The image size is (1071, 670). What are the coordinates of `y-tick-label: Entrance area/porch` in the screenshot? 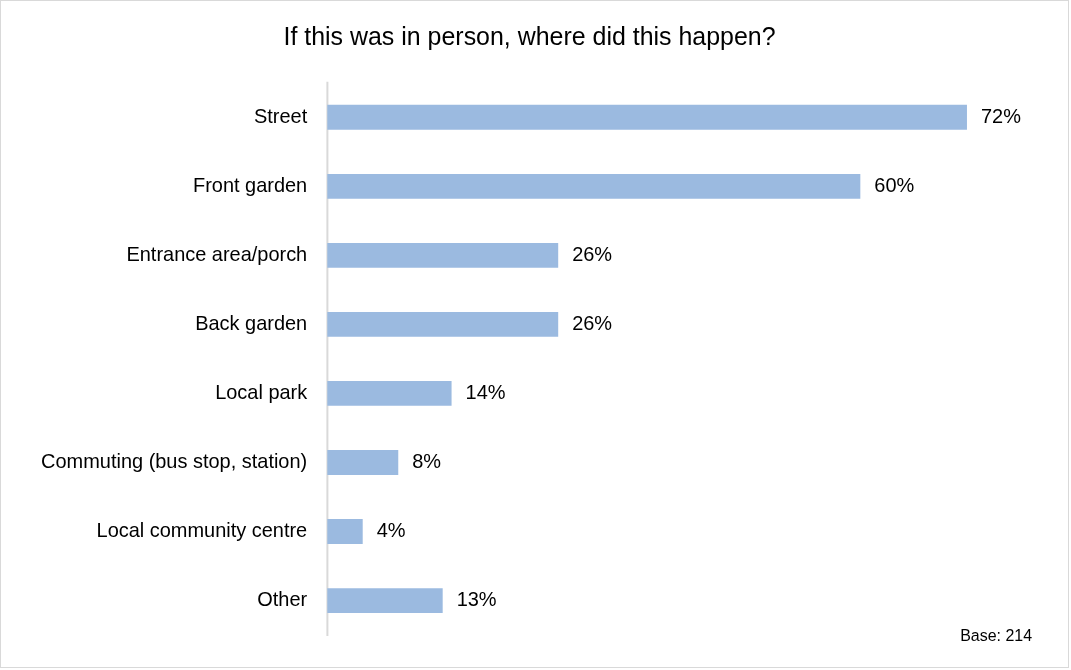 It's located at (217, 253).